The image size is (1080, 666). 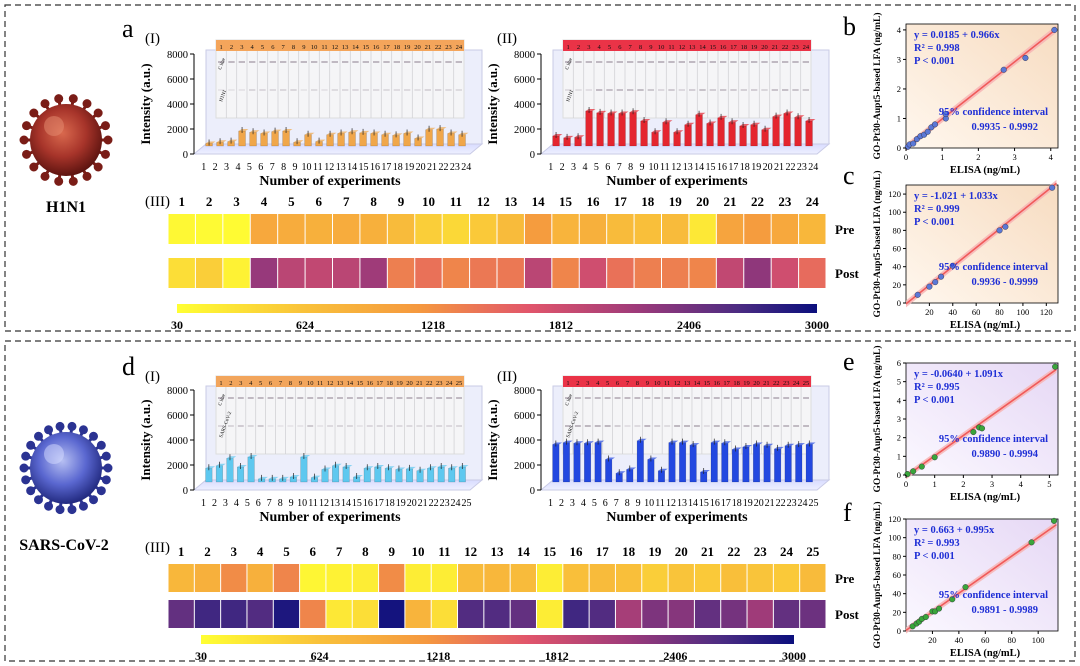 I want to click on chart-floor, so click(x=338, y=485).